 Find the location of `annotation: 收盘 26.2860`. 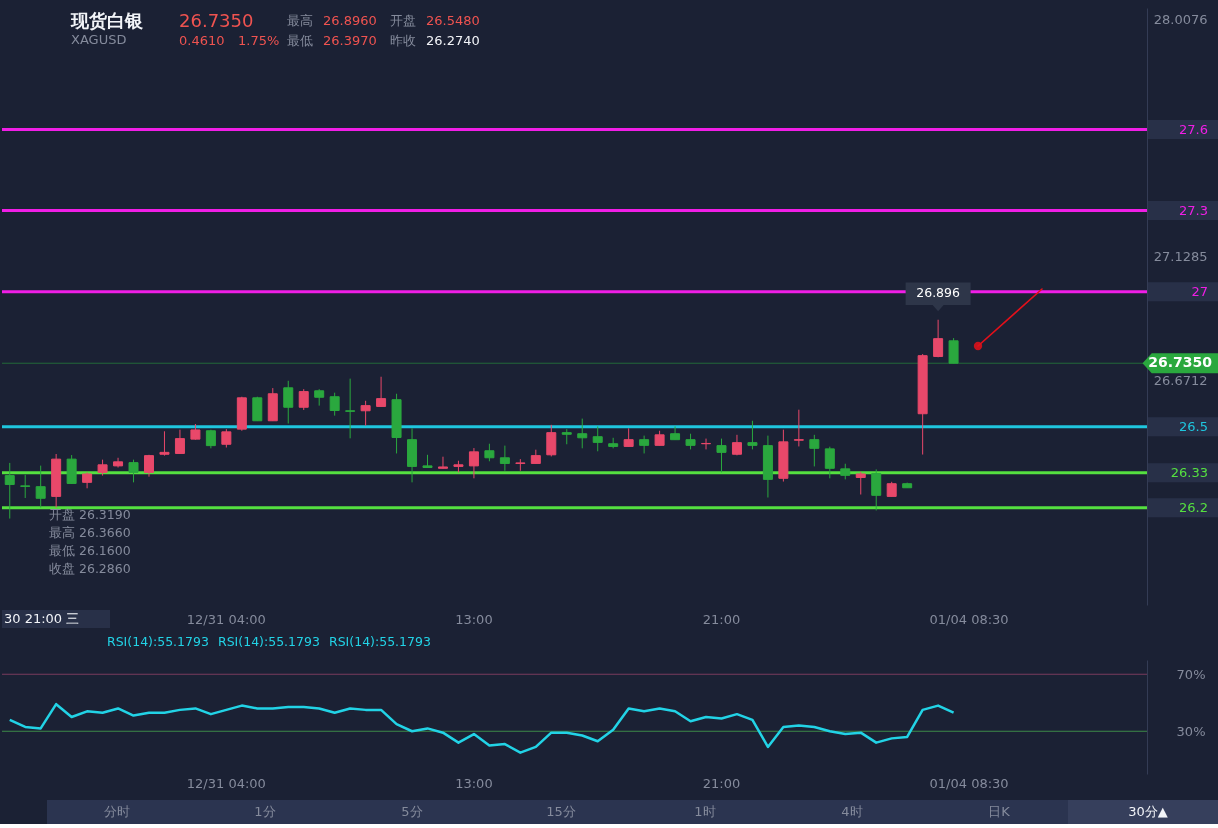

annotation: 收盘 26.2860 is located at coordinates (90, 568).